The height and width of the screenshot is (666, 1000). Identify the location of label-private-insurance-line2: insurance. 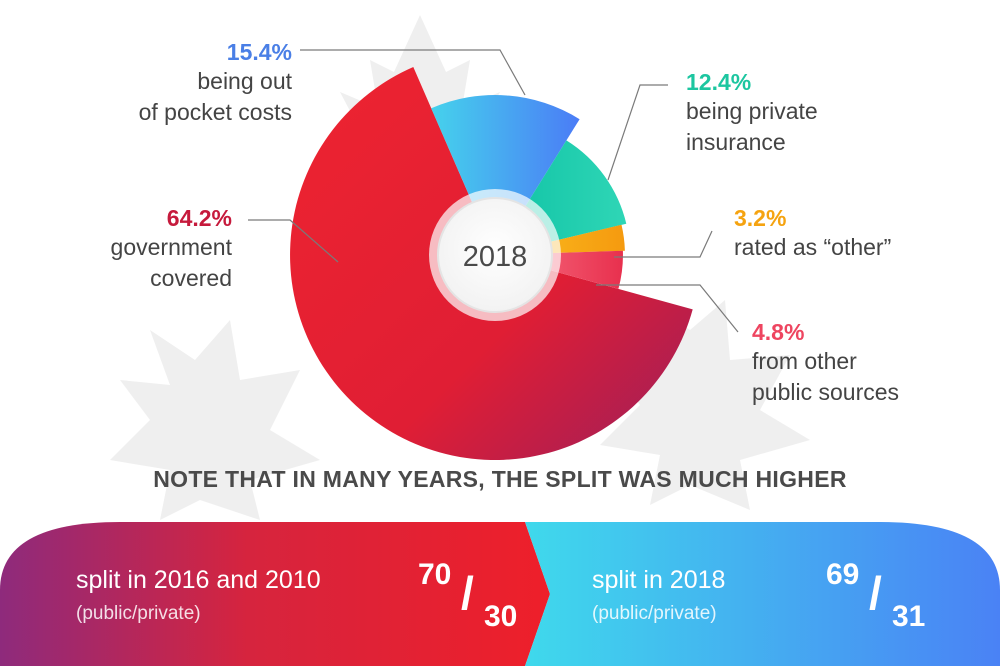
(736, 142).